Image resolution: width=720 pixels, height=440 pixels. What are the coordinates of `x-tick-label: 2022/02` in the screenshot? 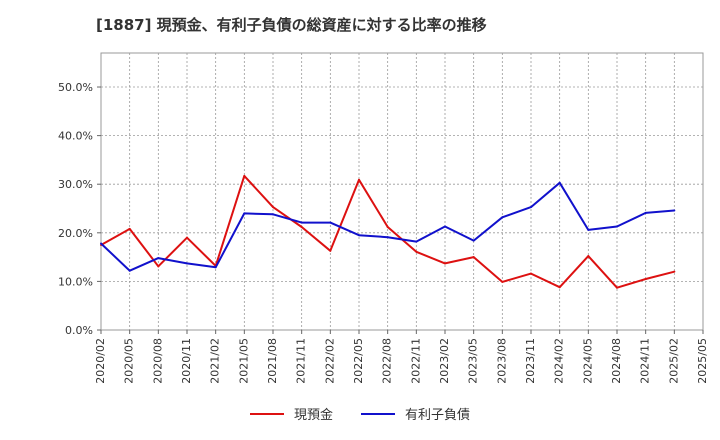 It's located at (329, 361).